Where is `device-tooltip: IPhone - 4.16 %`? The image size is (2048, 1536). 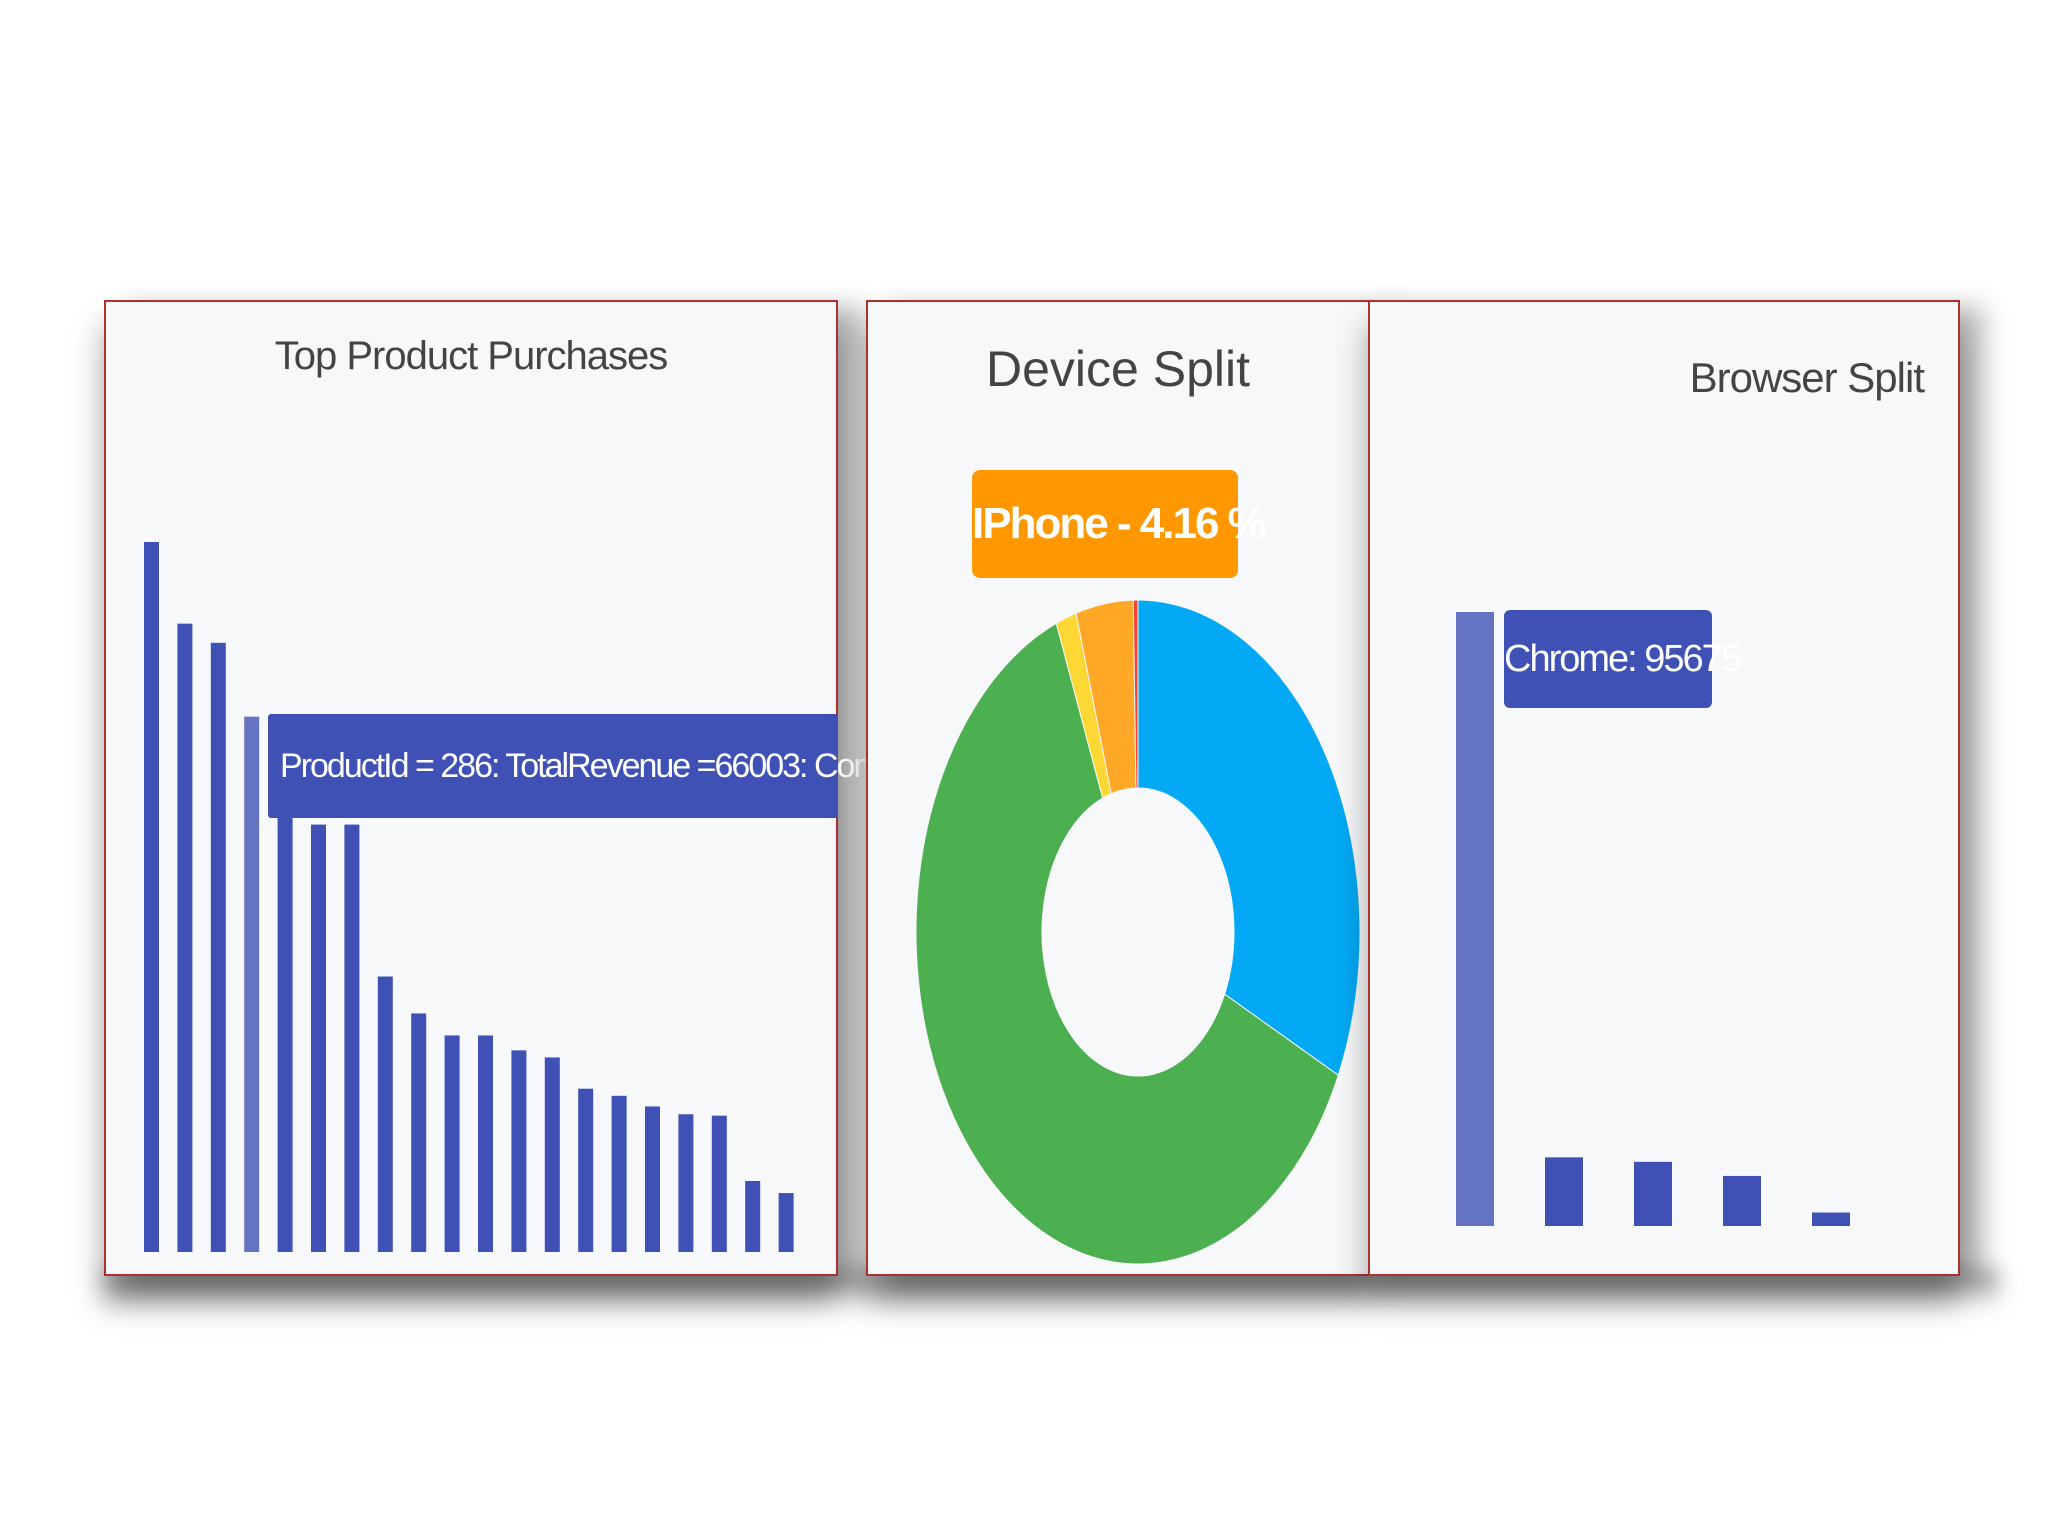 device-tooltip: IPhone - 4.16 % is located at coordinates (1119, 524).